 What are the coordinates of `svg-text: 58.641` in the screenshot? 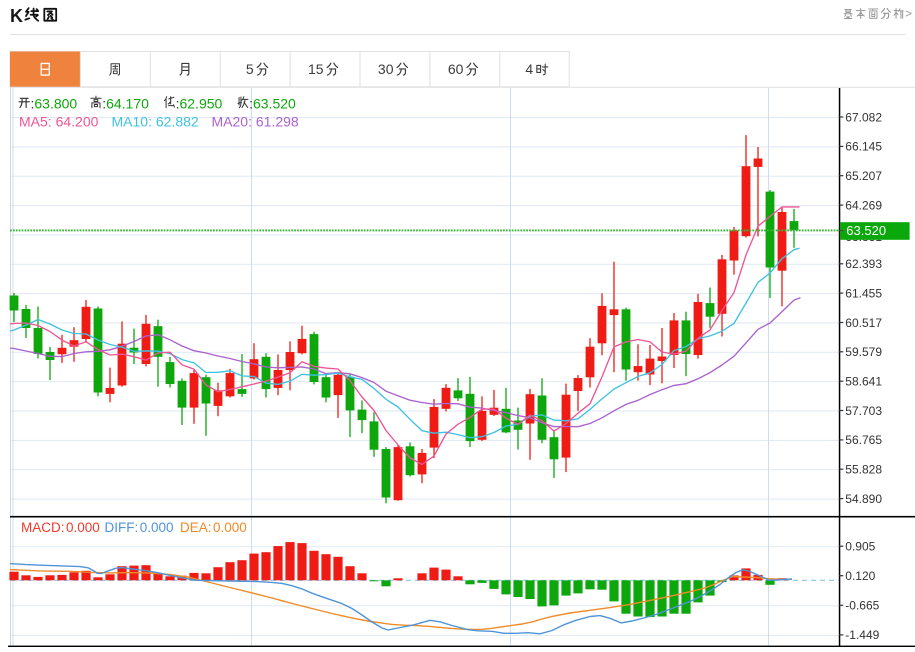 It's located at (863, 382).